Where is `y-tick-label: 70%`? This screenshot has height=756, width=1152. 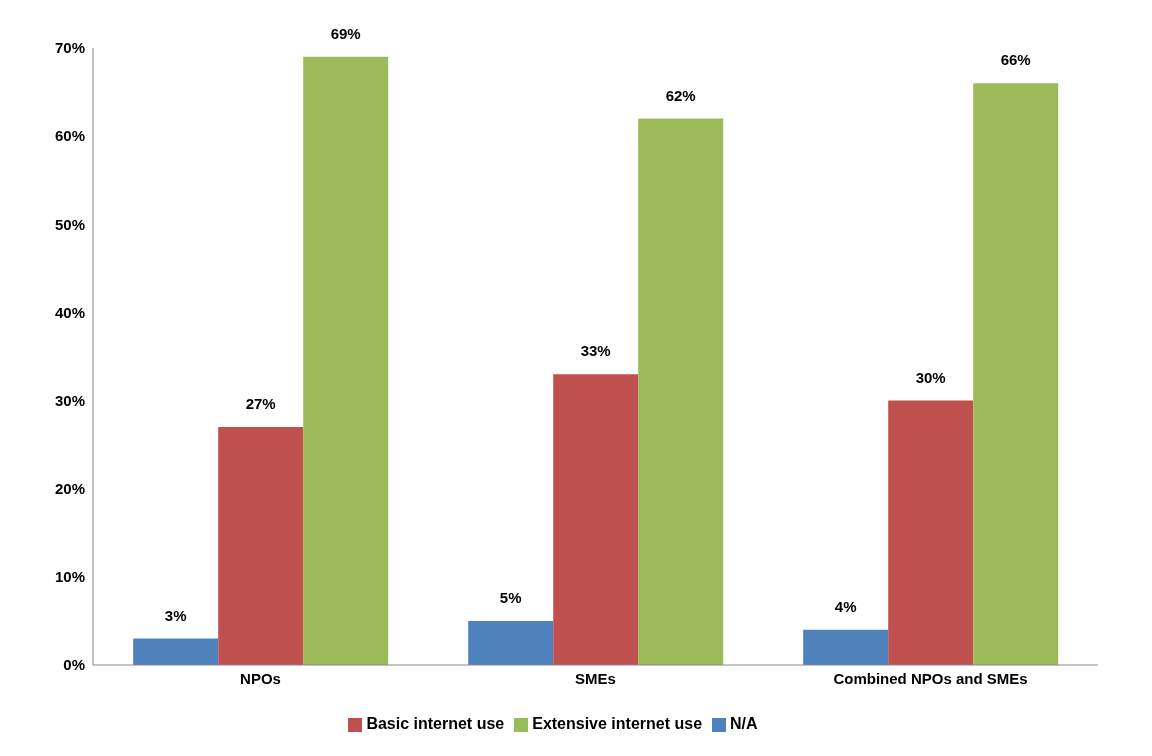
y-tick-label: 70% is located at coordinates (69, 48).